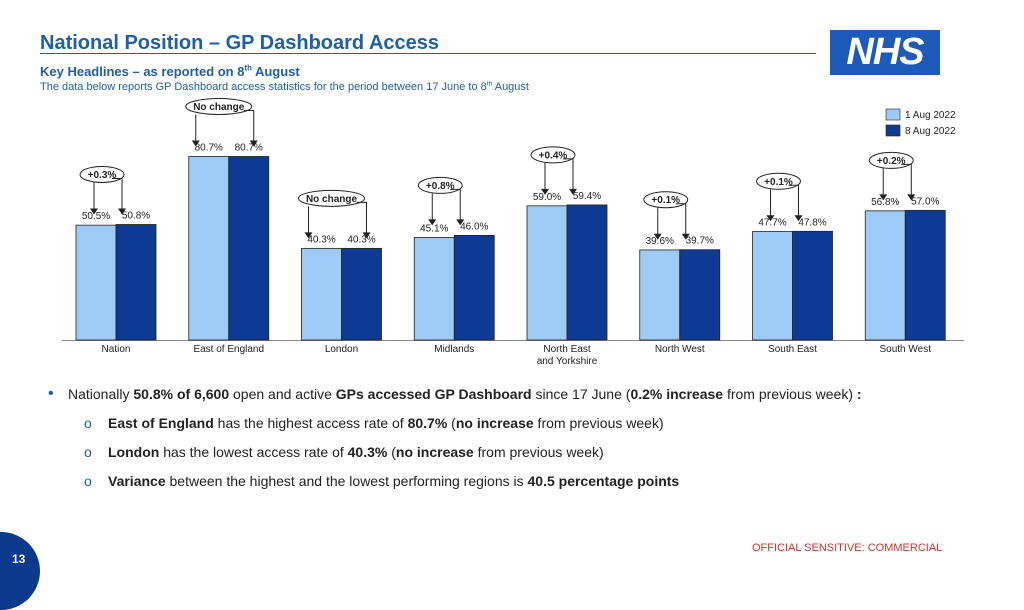 Image resolution: width=1024 pixels, height=610 pixels. I want to click on text-run: GPs accessed GP Dashboard, so click(433, 394).